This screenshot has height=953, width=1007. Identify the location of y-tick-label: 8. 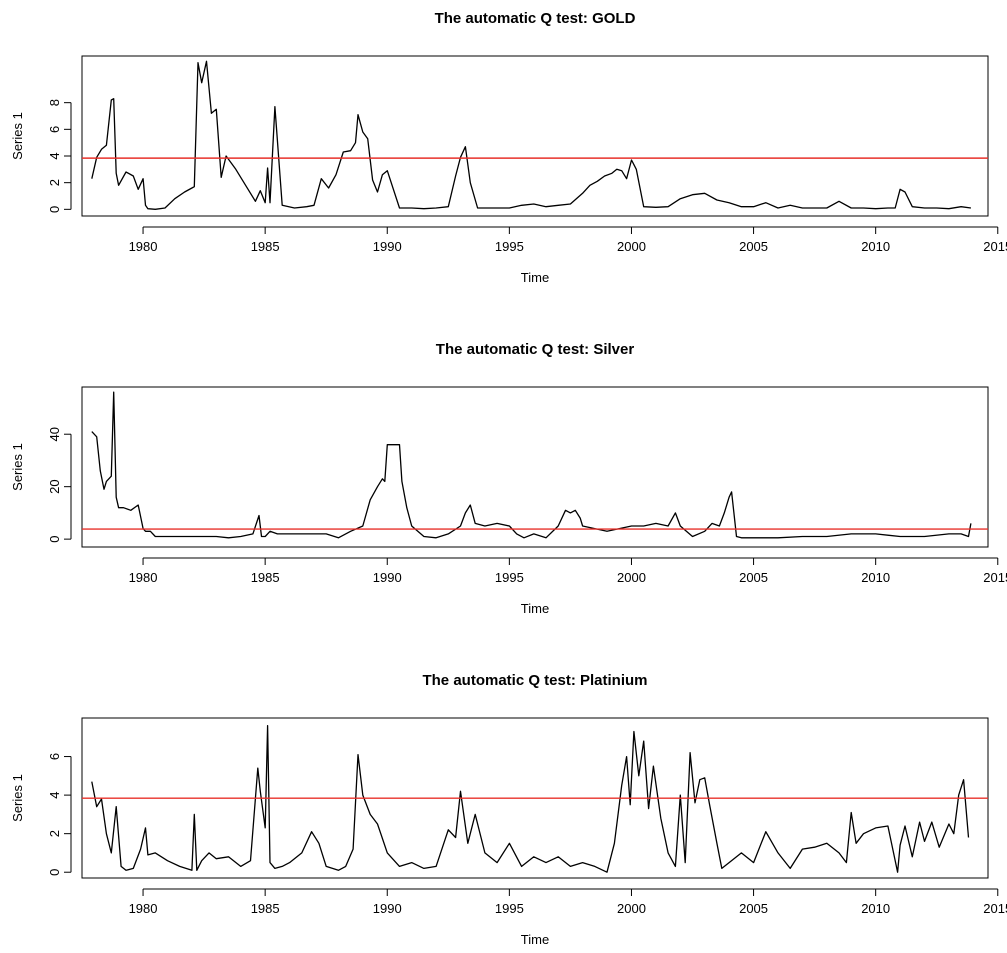
(54, 102).